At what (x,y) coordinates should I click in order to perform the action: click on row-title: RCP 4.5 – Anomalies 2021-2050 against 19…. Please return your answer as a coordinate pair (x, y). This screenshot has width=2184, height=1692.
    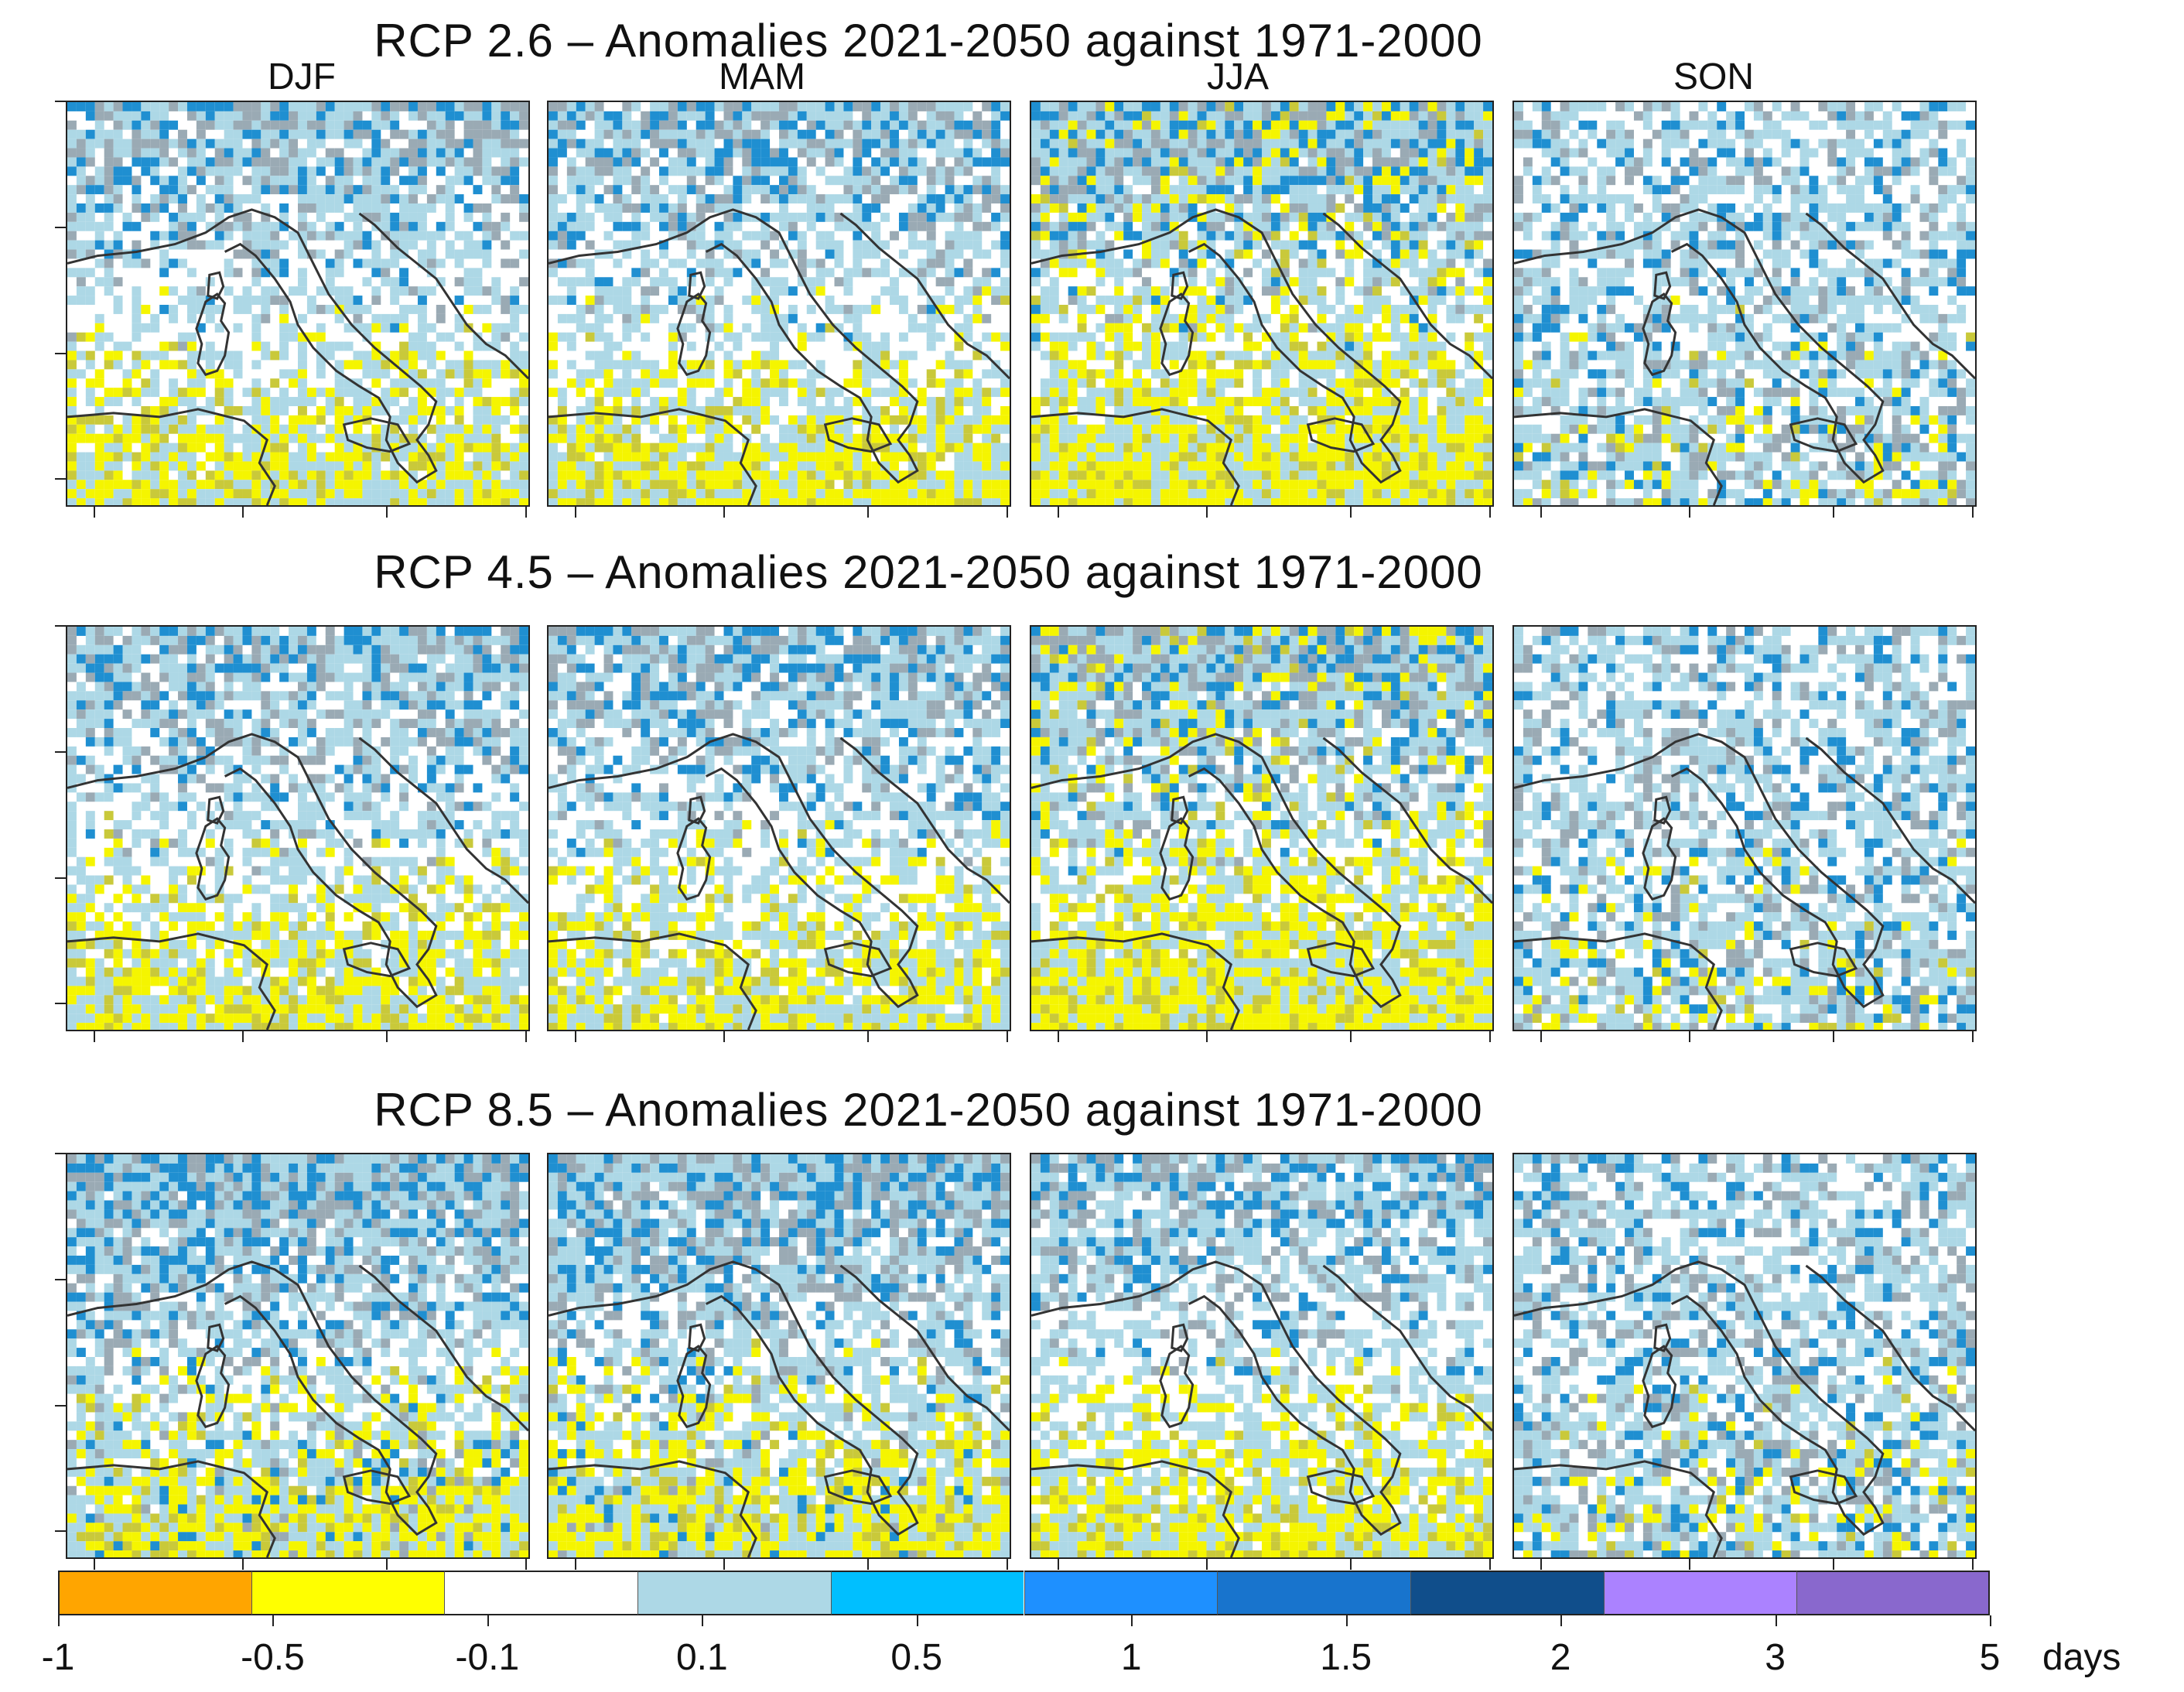
    Looking at the image, I should click on (929, 572).